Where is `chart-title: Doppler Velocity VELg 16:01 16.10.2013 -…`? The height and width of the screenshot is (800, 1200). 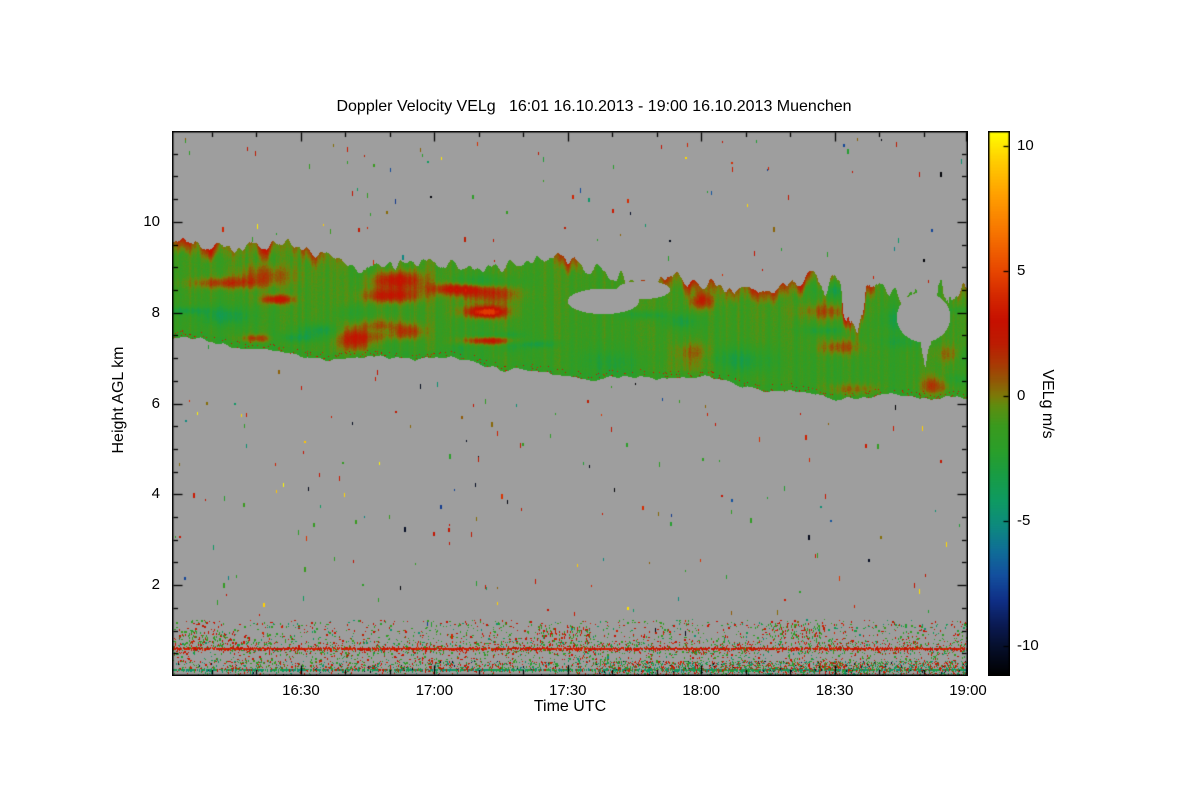
chart-title: Doppler Velocity VELg 16:01 16.10.2013 -… is located at coordinates (594, 106).